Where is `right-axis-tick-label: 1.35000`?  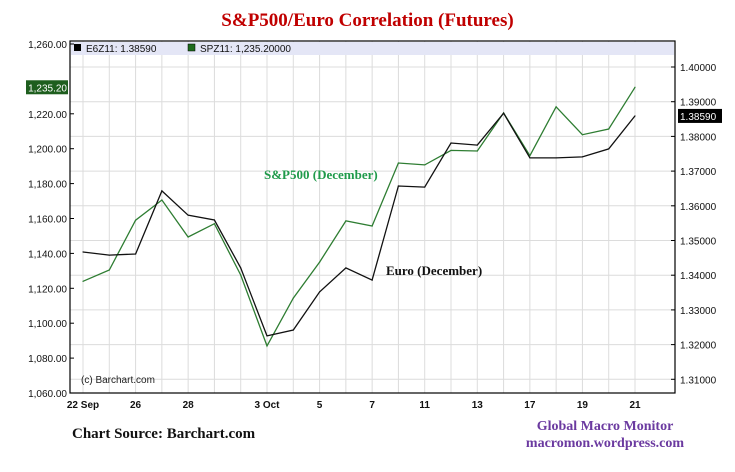 right-axis-tick-label: 1.35000 is located at coordinates (698, 242).